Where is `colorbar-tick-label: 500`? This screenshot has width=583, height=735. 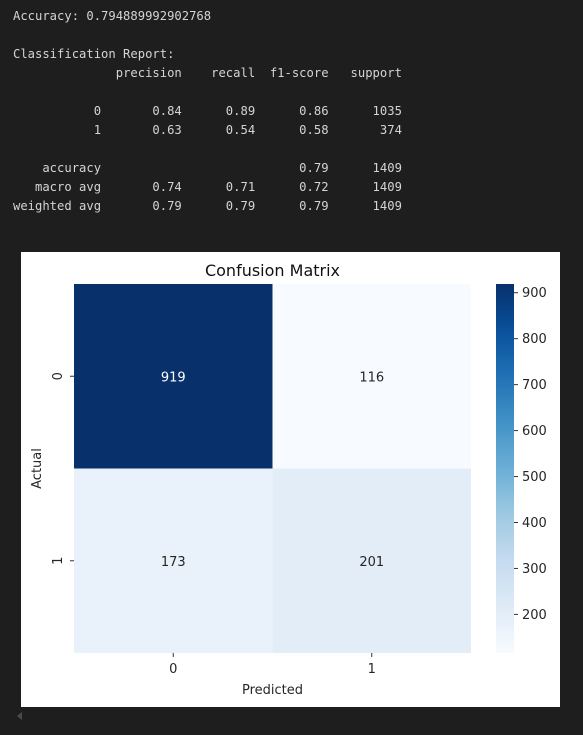
colorbar-tick-label: 500 is located at coordinates (534, 477).